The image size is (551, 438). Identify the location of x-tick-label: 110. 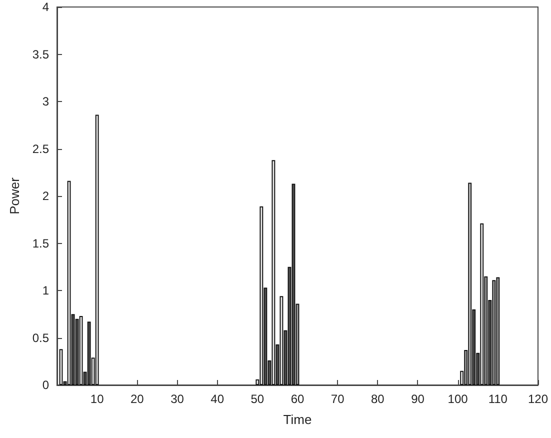
(498, 399).